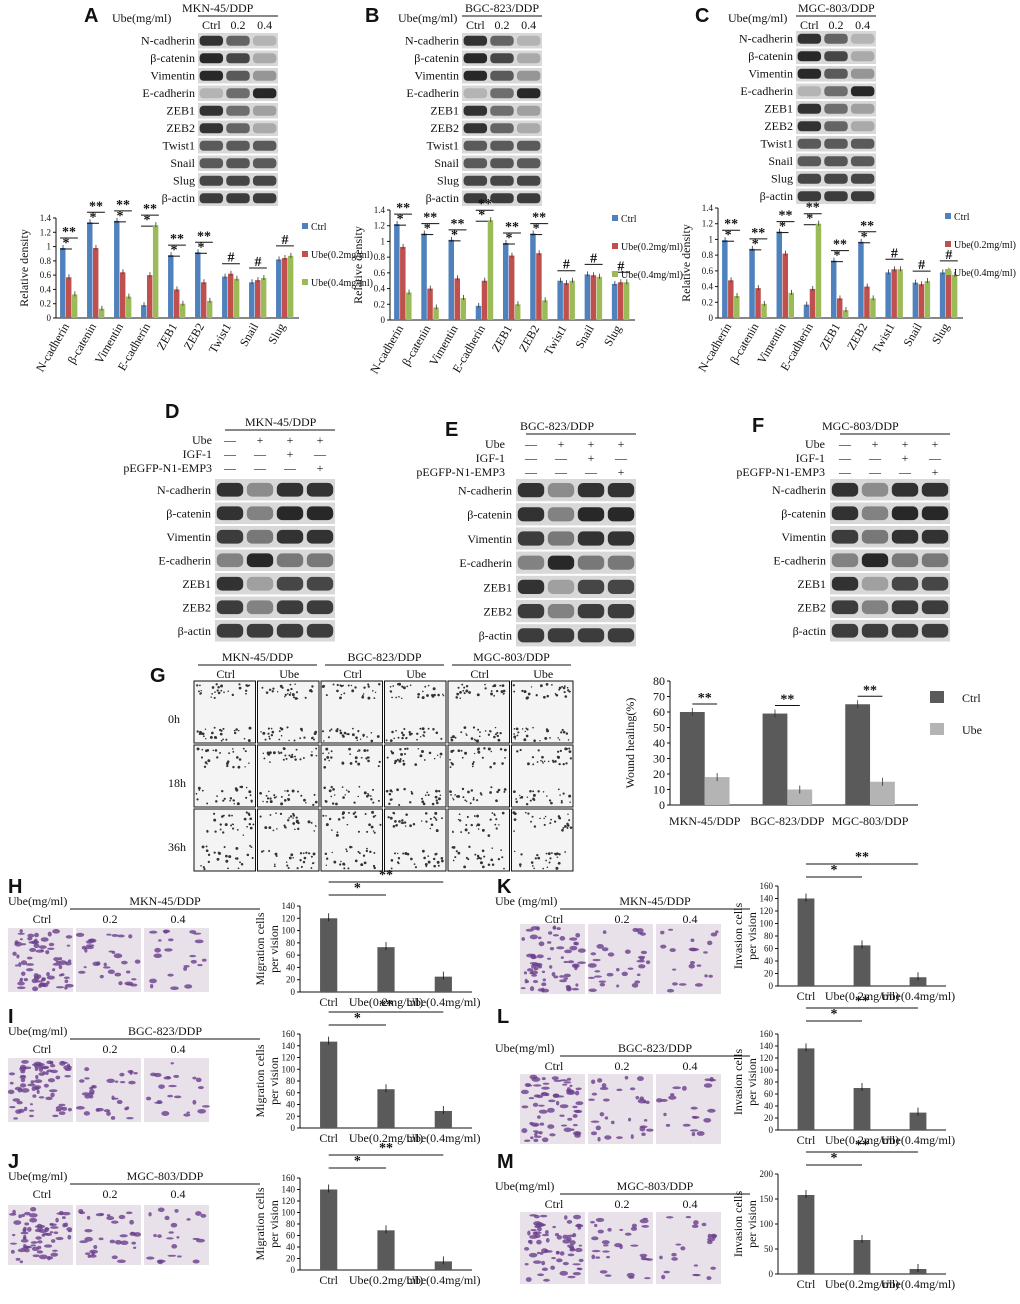 This screenshot has width=1020, height=1304. What do you see at coordinates (194, 631) in the screenshot?
I see `gene-label-D: β-actin` at bounding box center [194, 631].